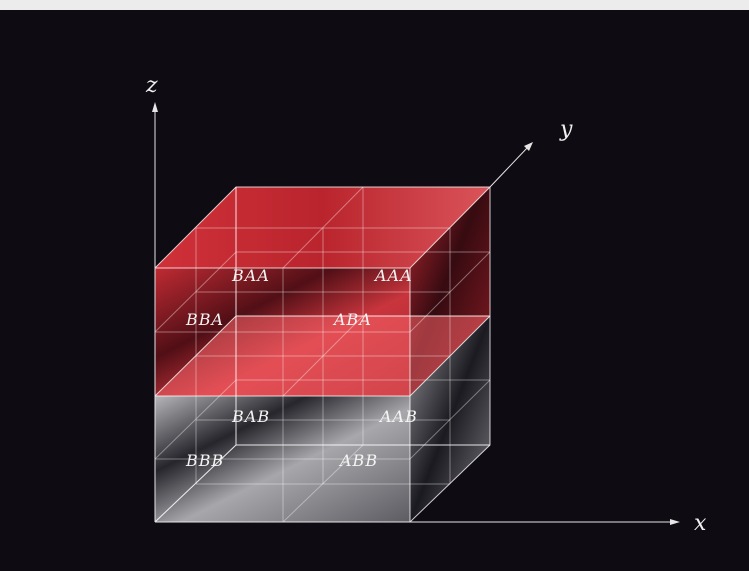 The image size is (749, 571). What do you see at coordinates (352, 319) in the screenshot?
I see `label-aba: ABA` at bounding box center [352, 319].